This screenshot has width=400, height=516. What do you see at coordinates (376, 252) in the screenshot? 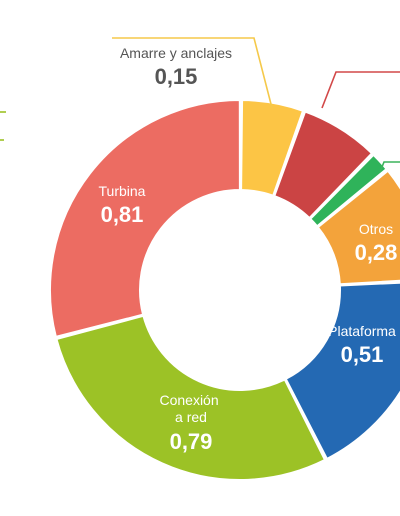
I see `otros-value: 0,28` at bounding box center [376, 252].